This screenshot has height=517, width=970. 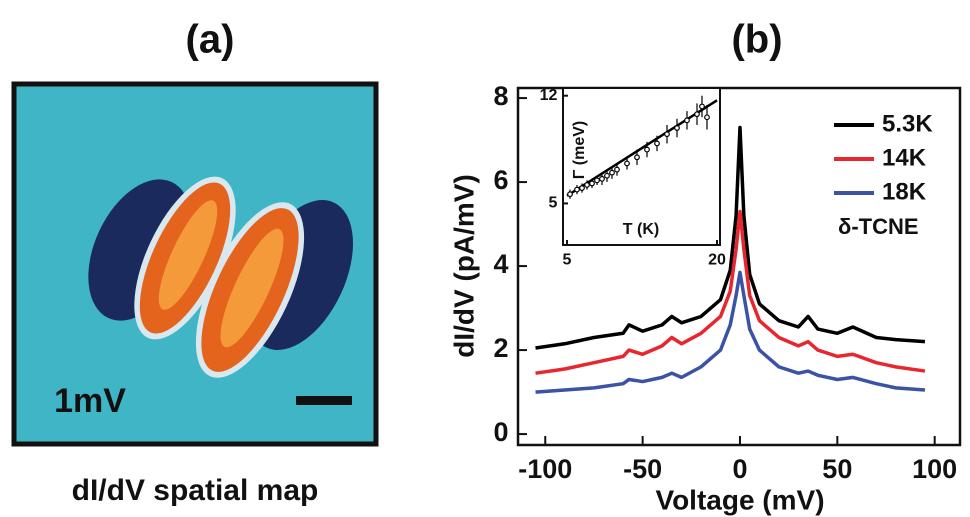 I want to click on y-tick-label: 5, so click(x=552, y=203).